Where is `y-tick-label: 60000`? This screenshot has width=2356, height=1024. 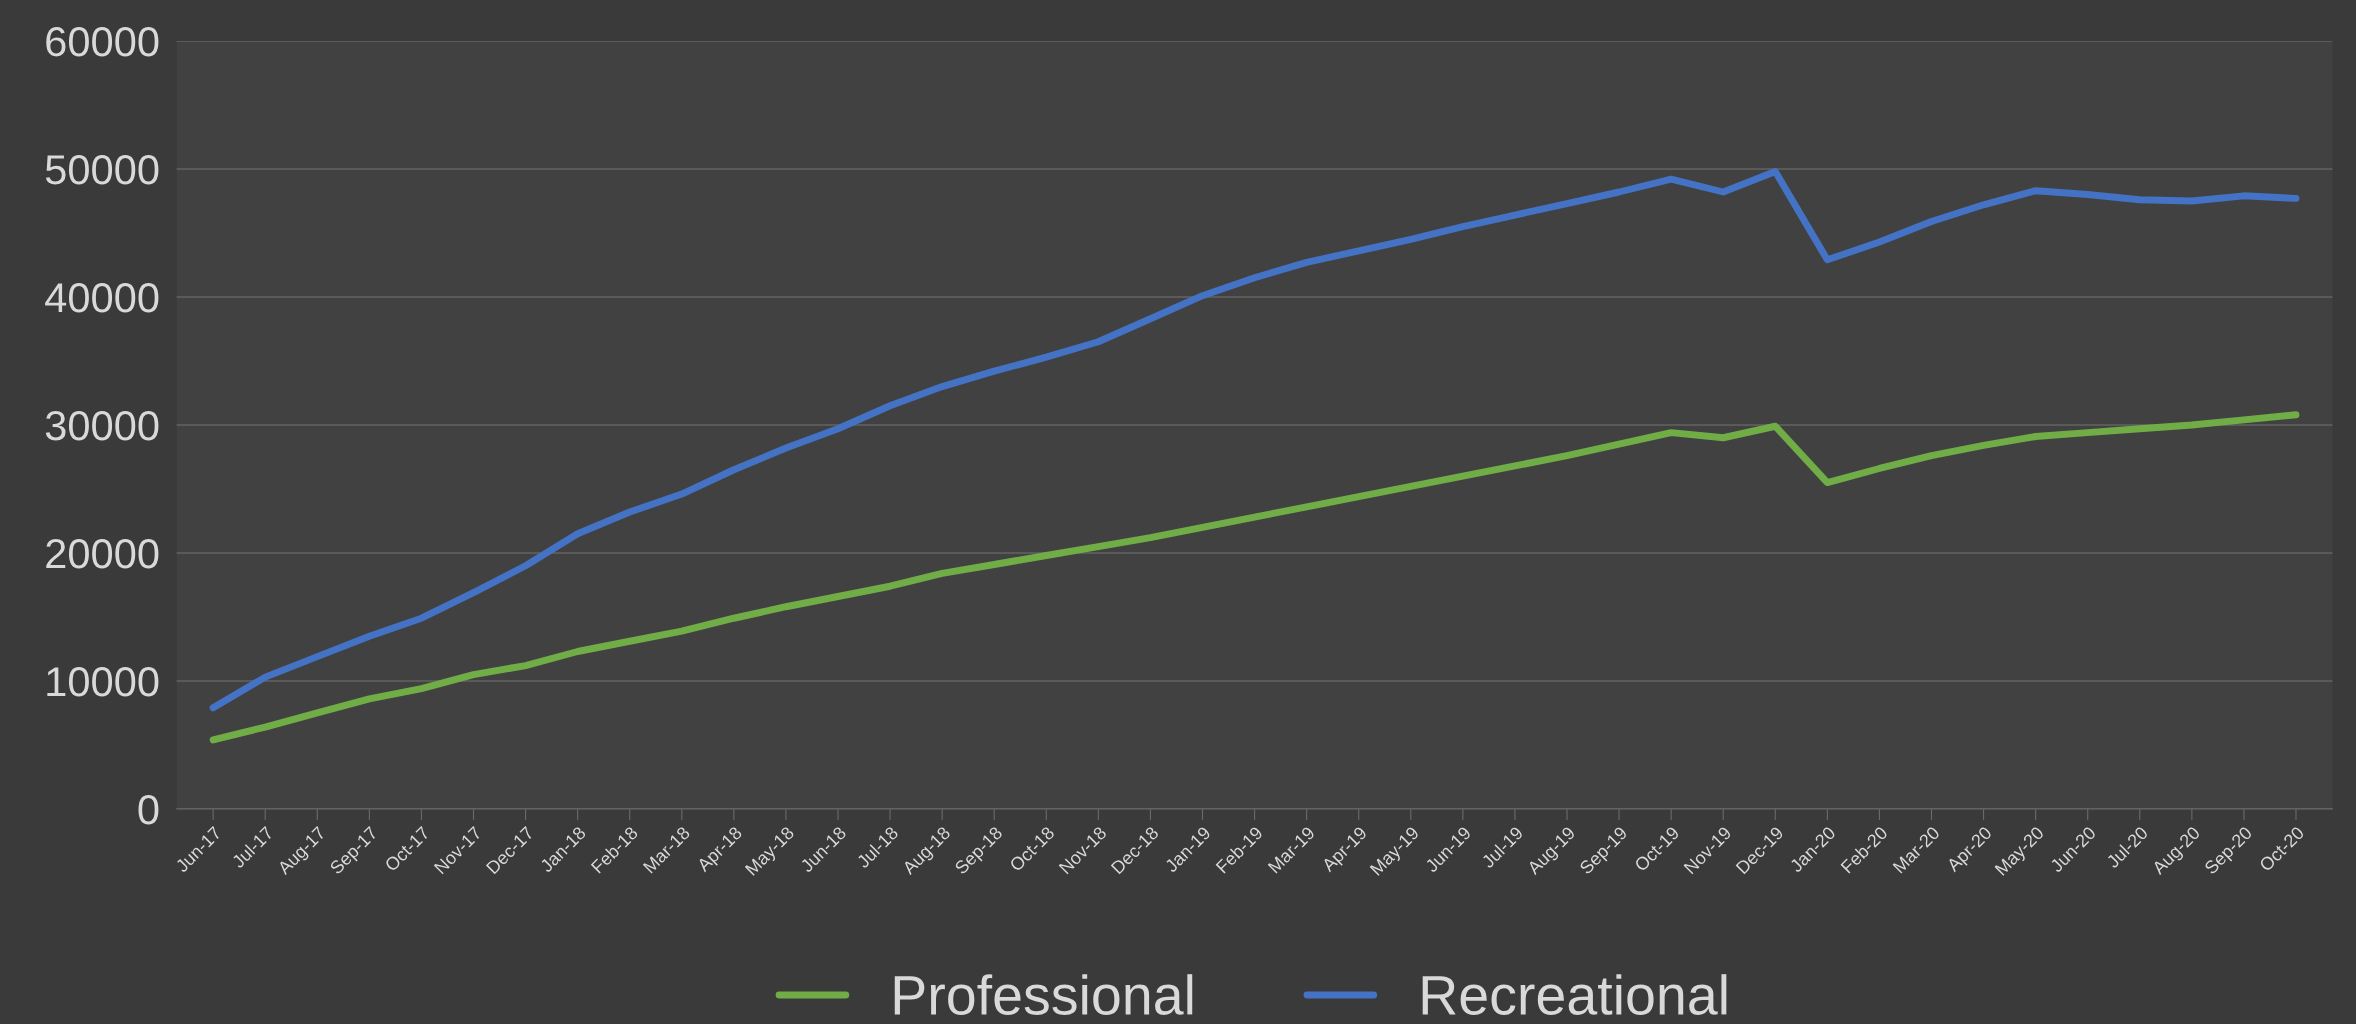
y-tick-label: 60000 is located at coordinates (102, 41).